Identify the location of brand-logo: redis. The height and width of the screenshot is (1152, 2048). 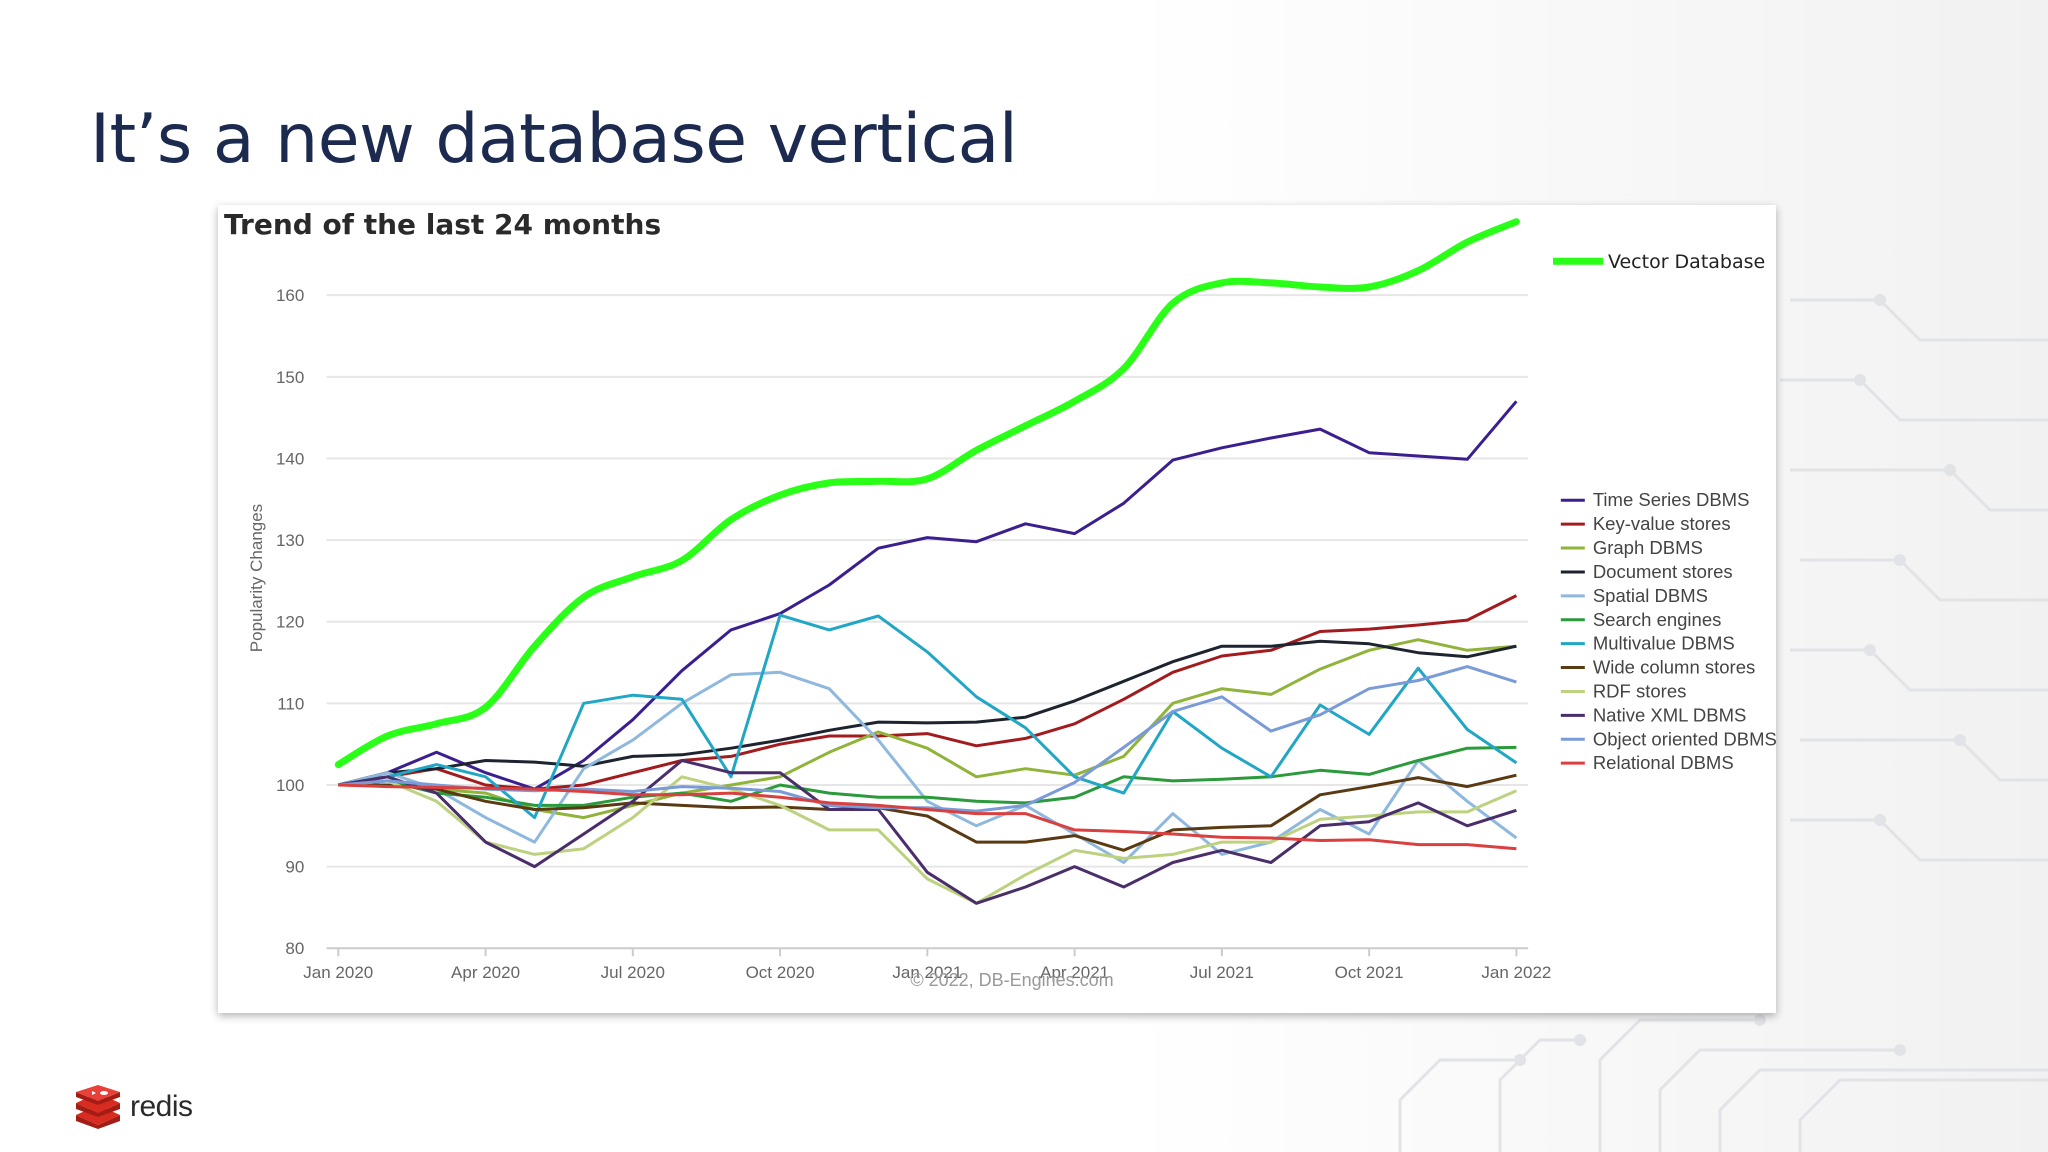
(133, 1107).